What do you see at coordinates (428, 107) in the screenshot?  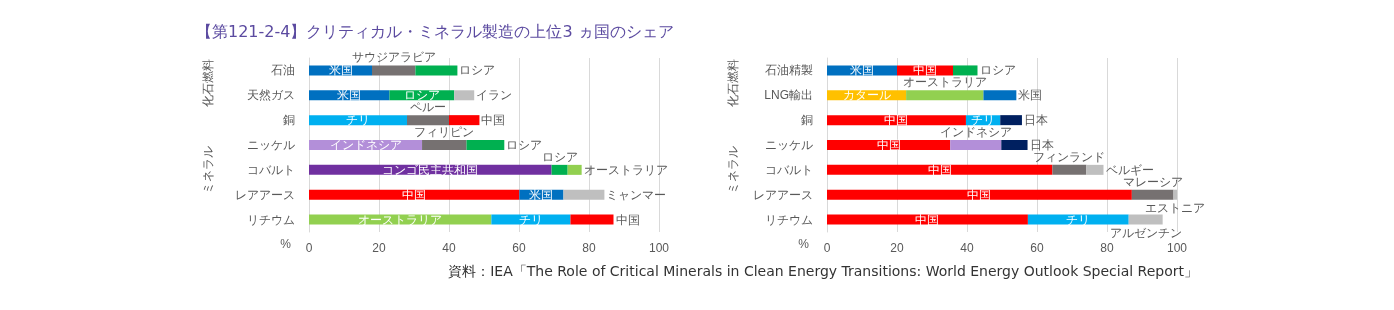 I see `data-label: ペルー` at bounding box center [428, 107].